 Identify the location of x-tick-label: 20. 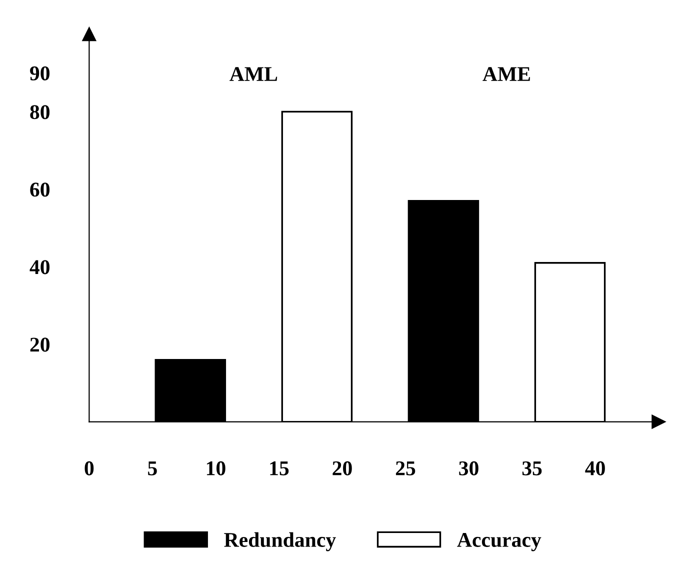
(342, 468).